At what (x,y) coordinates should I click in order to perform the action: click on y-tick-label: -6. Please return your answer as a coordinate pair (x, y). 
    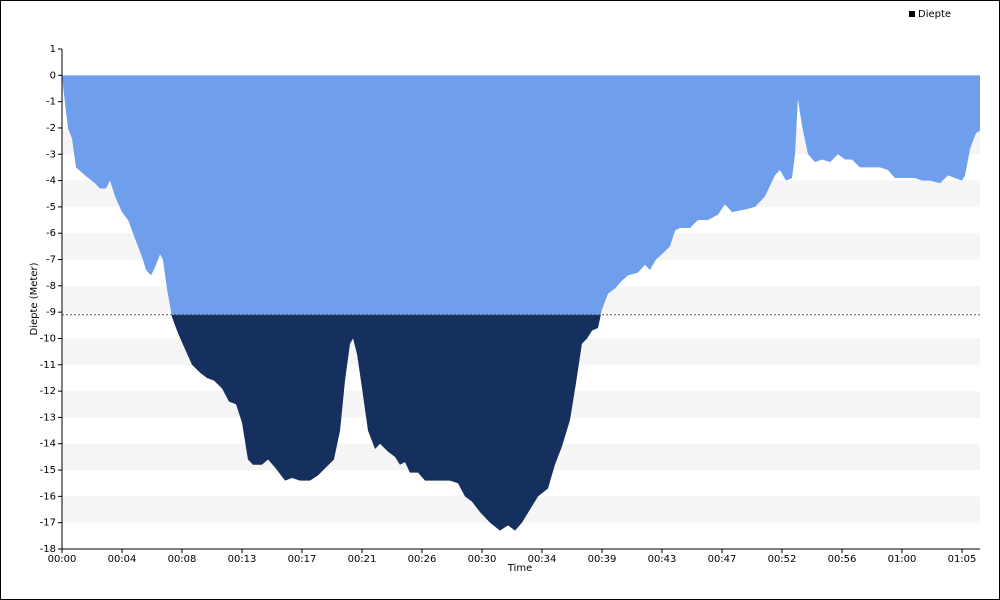
    Looking at the image, I should click on (51, 233).